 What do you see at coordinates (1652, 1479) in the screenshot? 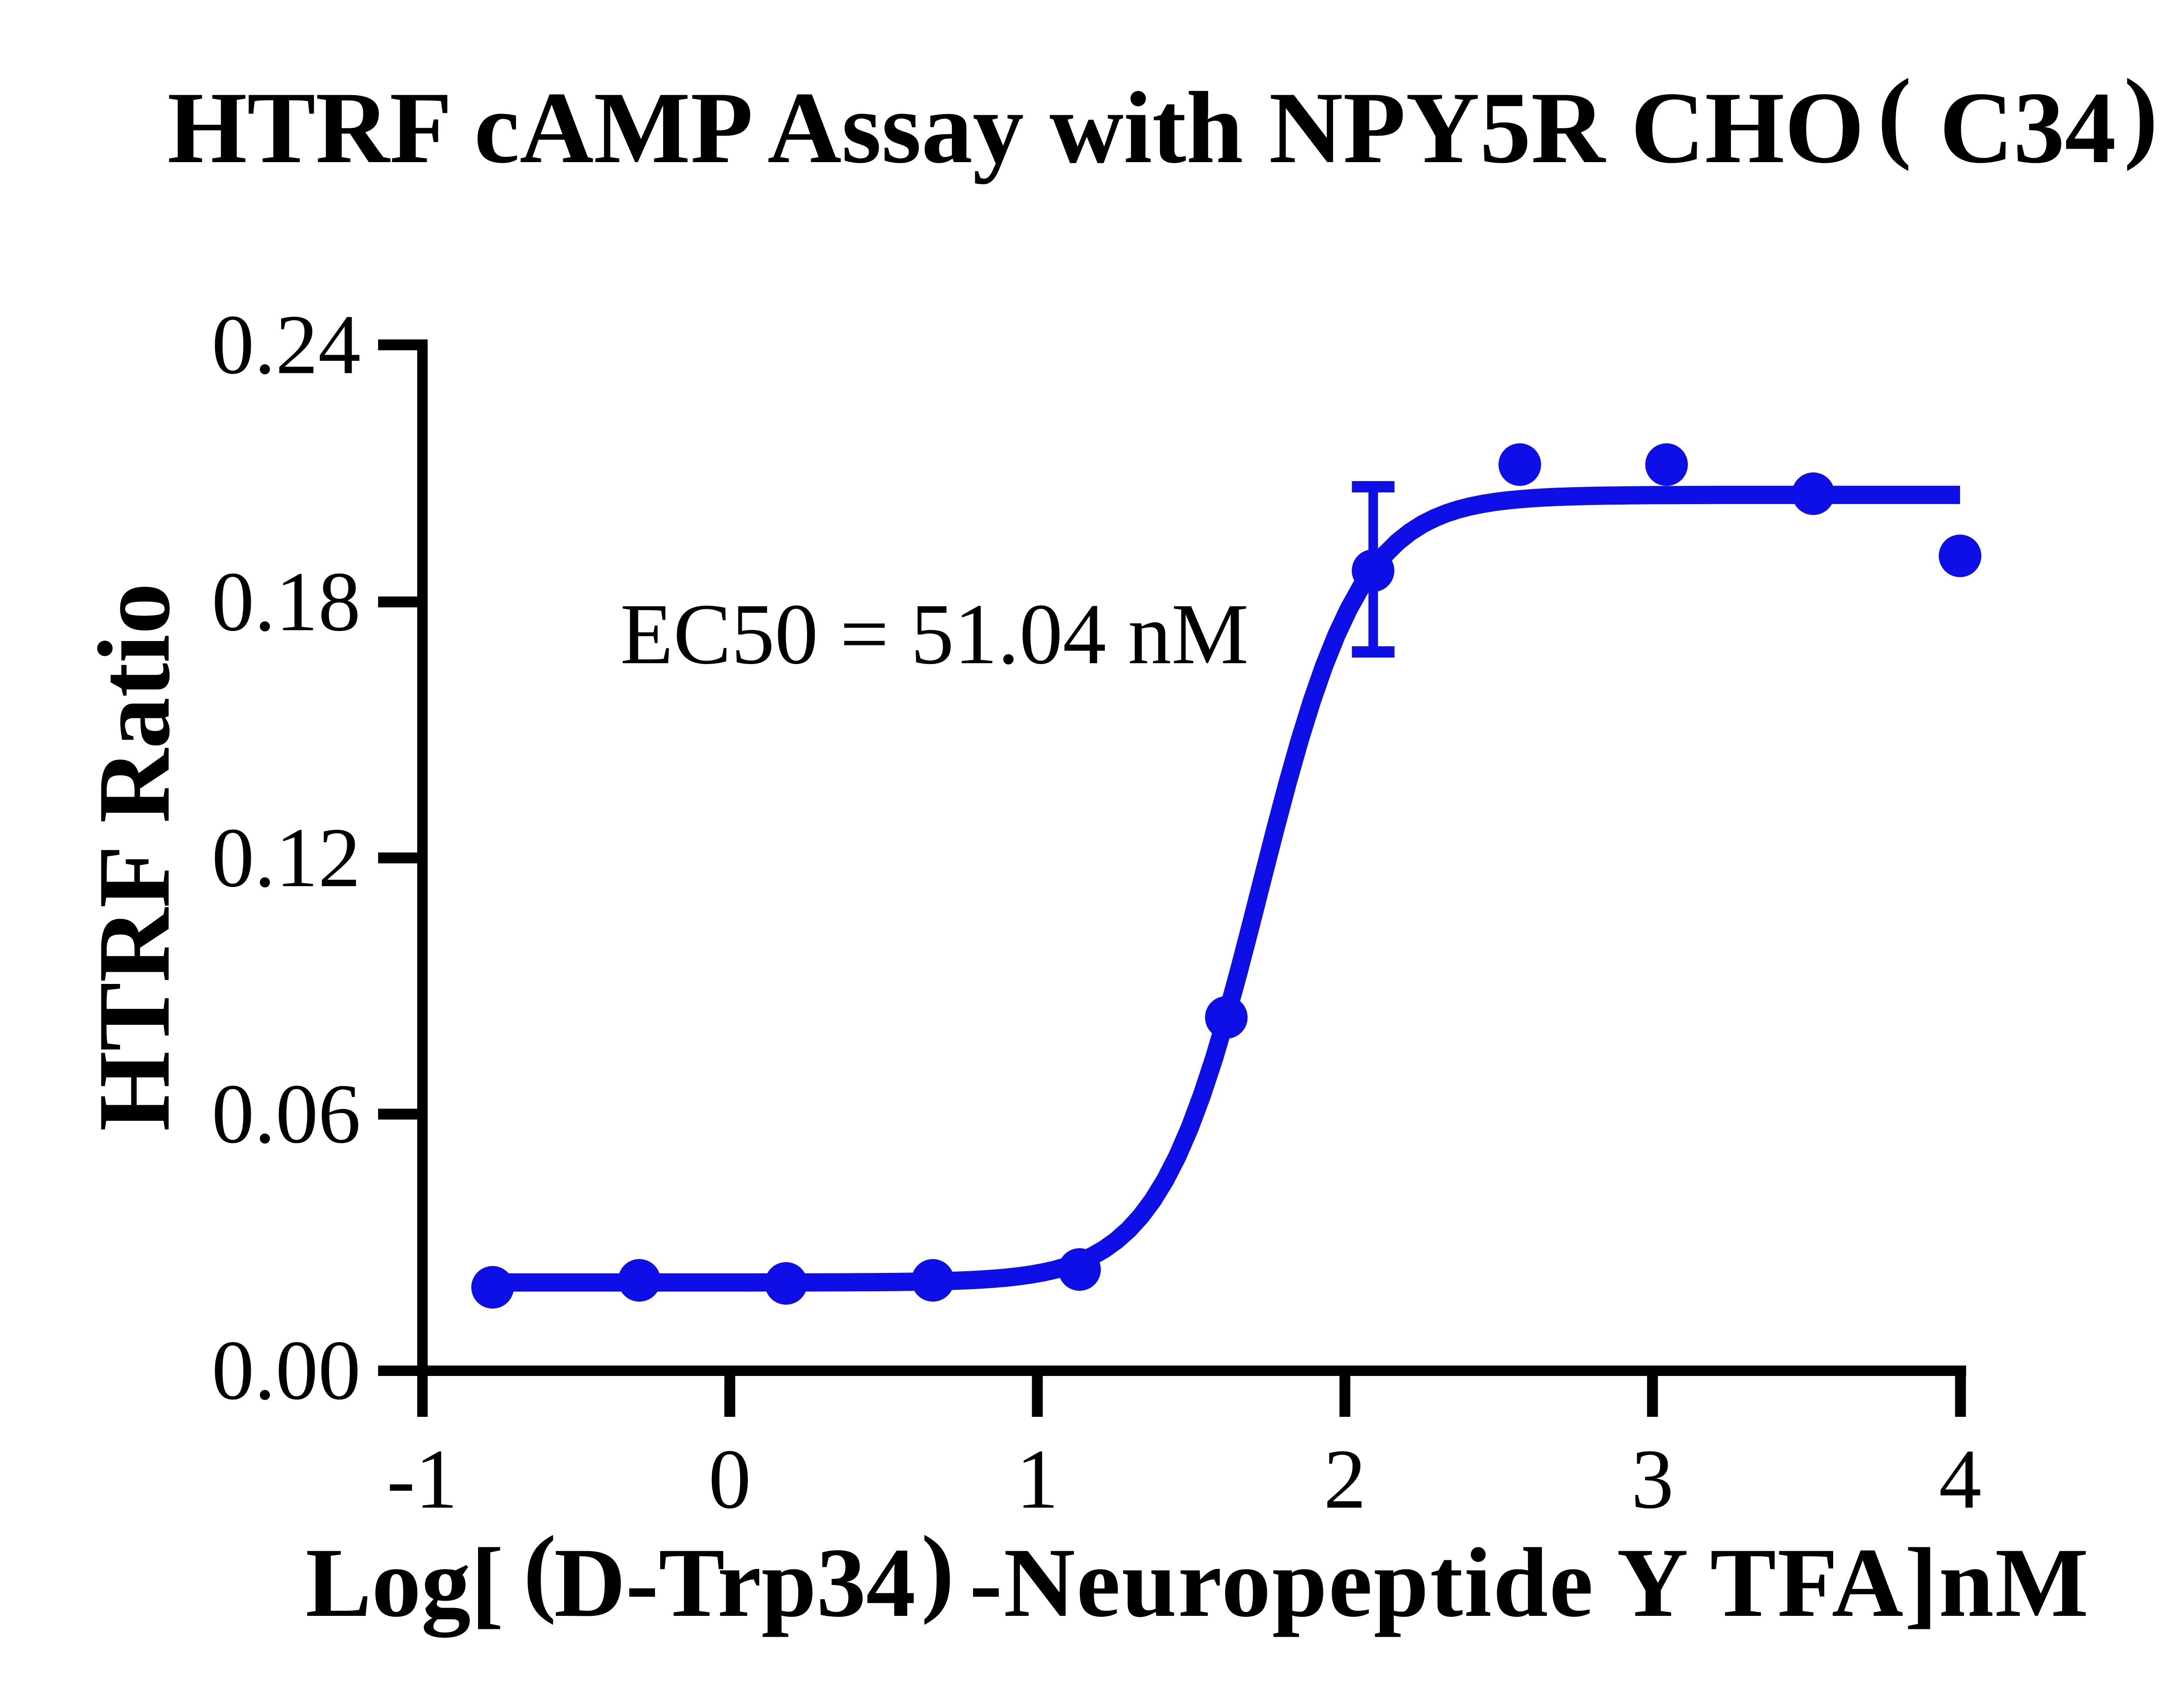
I see `svg-text: 3` at bounding box center [1652, 1479].